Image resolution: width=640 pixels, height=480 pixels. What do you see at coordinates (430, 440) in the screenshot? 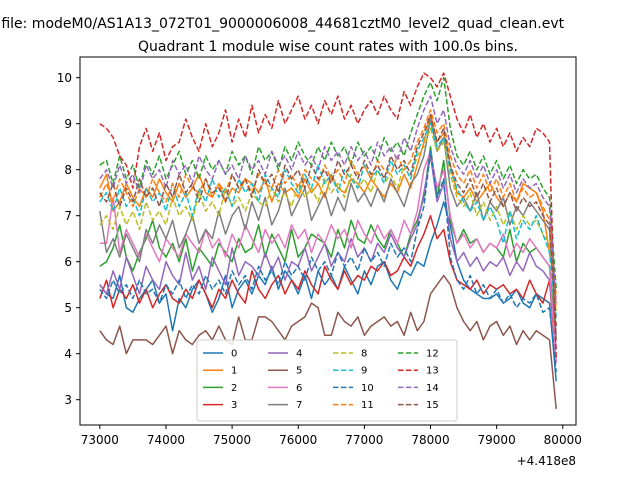
I see `x-tick-label: 78000` at bounding box center [430, 440].